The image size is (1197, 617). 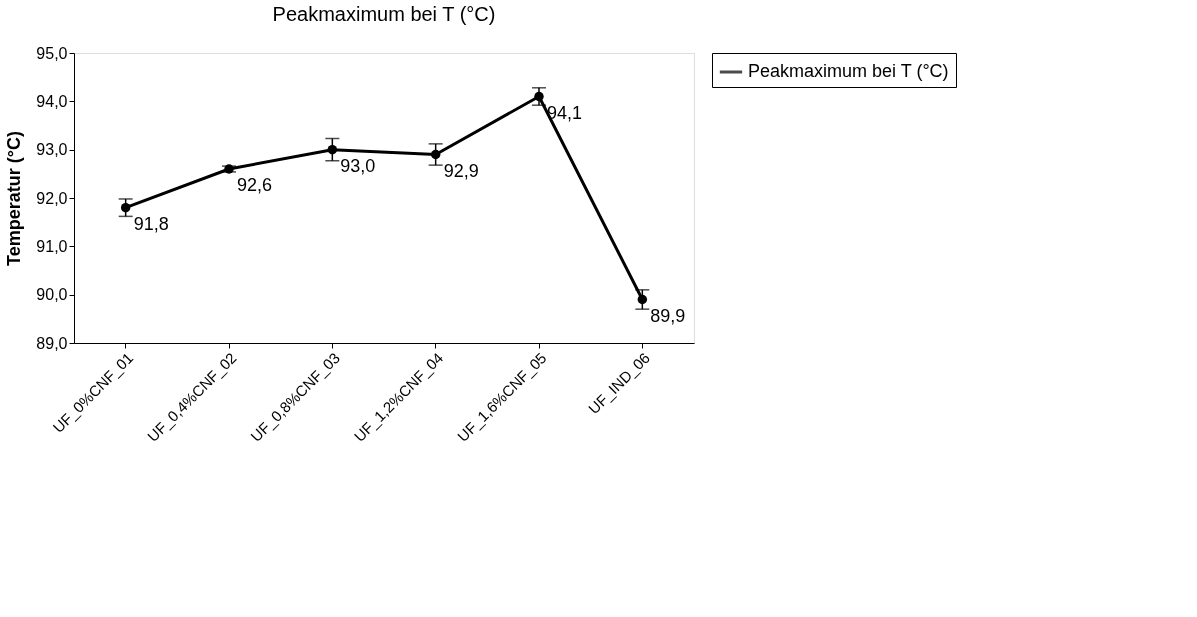 I want to click on legend-label: Peakmaximum bei T (°C), so click(x=848, y=71).